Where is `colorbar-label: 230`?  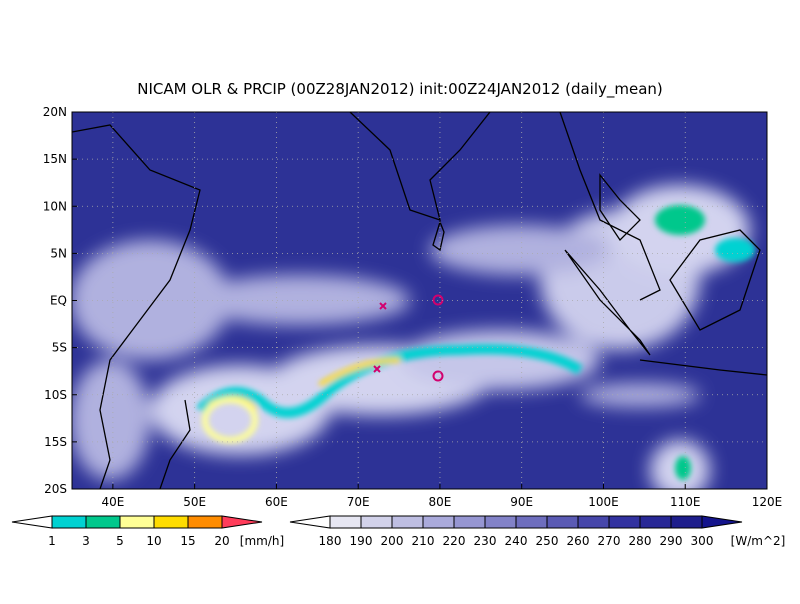
colorbar-label: 230 is located at coordinates (485, 541).